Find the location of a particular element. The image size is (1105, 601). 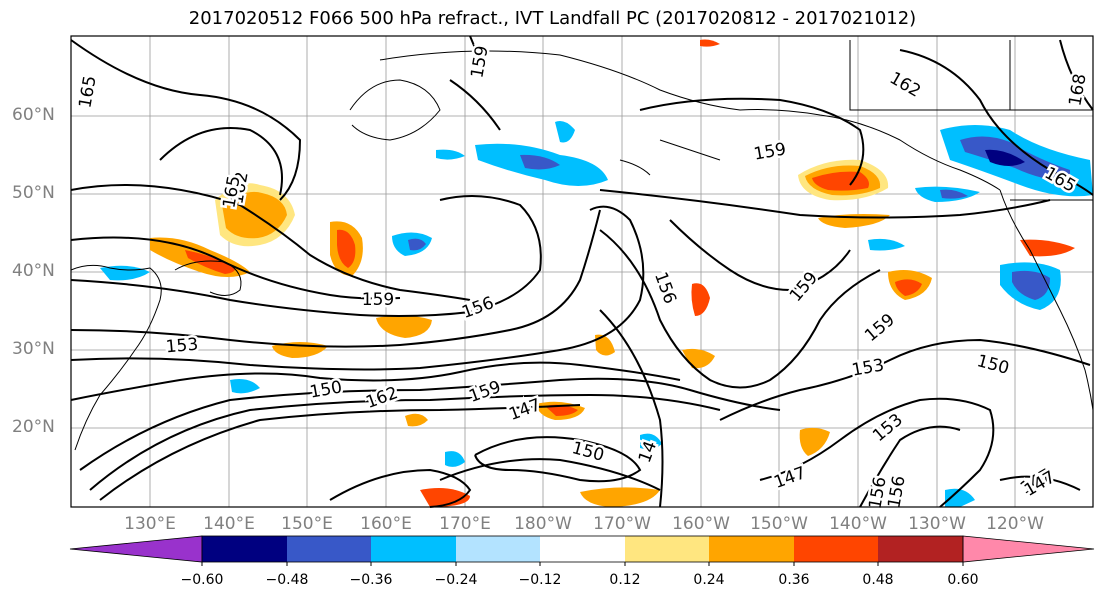

lon-label: 140°E is located at coordinates (229, 524).